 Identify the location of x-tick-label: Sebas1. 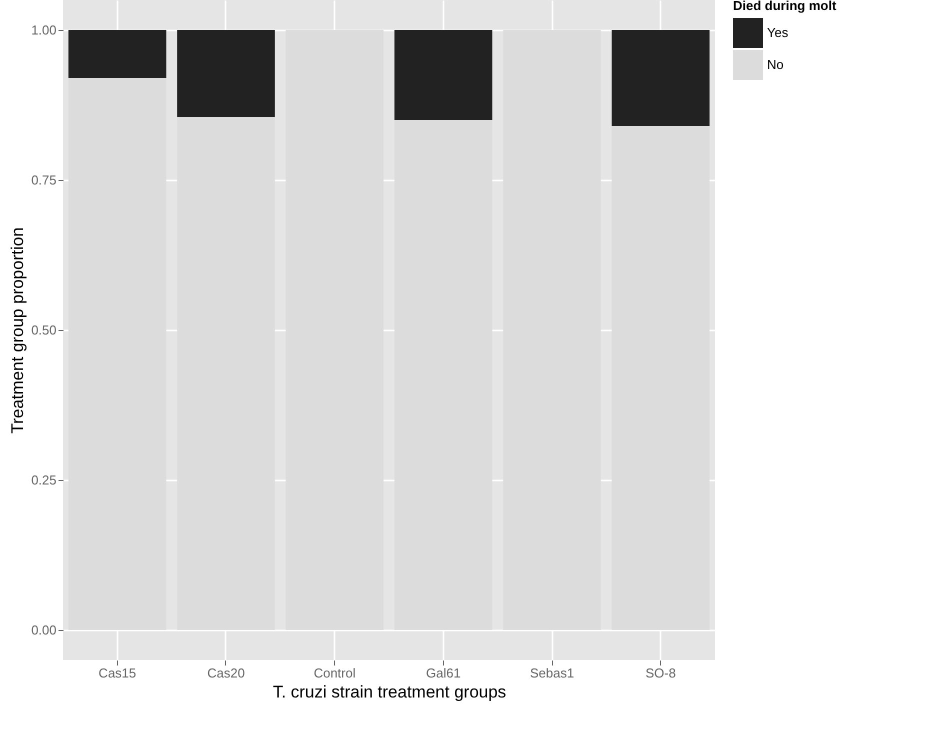
(552, 673).